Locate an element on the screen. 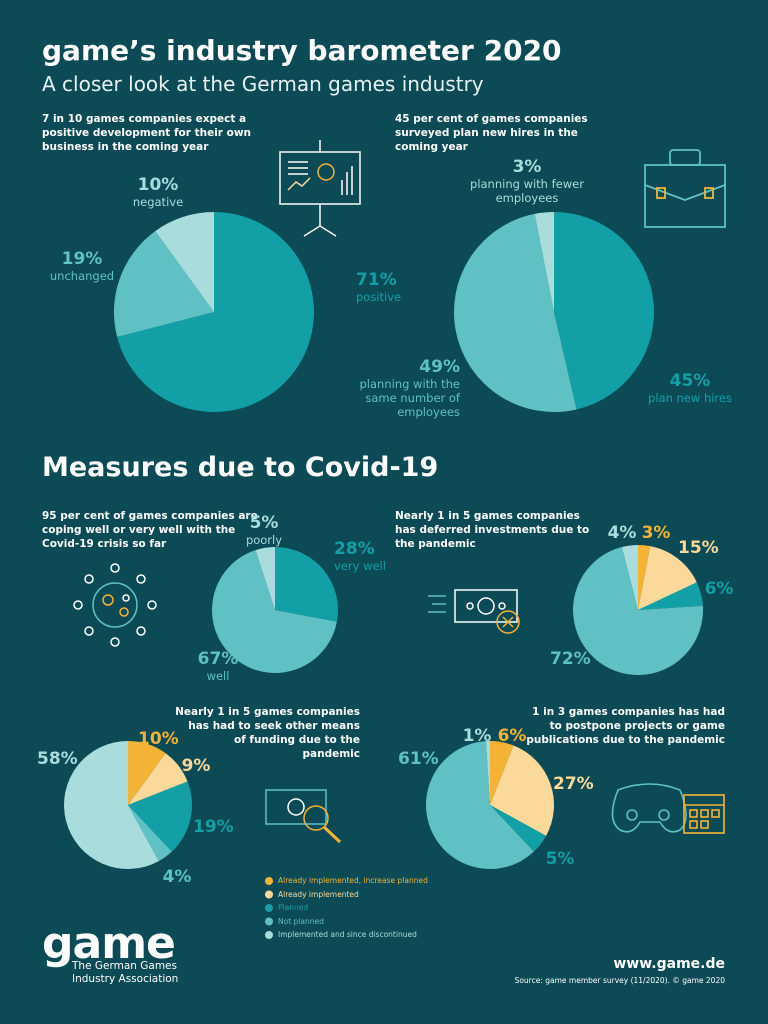 The width and height of the screenshot is (768, 1024). value-label: 67% is located at coordinates (218, 659).